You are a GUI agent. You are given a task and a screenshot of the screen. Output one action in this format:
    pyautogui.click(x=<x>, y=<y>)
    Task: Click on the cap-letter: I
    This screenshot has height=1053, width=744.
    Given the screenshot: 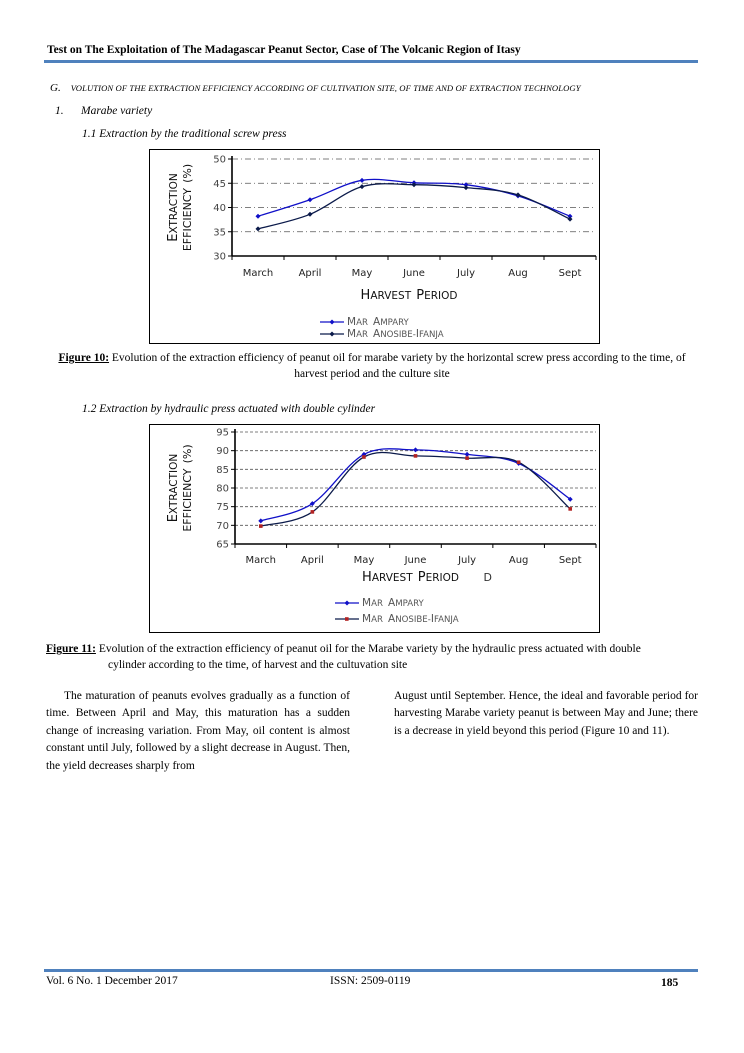 What is the action you would take?
    pyautogui.click(x=432, y=619)
    